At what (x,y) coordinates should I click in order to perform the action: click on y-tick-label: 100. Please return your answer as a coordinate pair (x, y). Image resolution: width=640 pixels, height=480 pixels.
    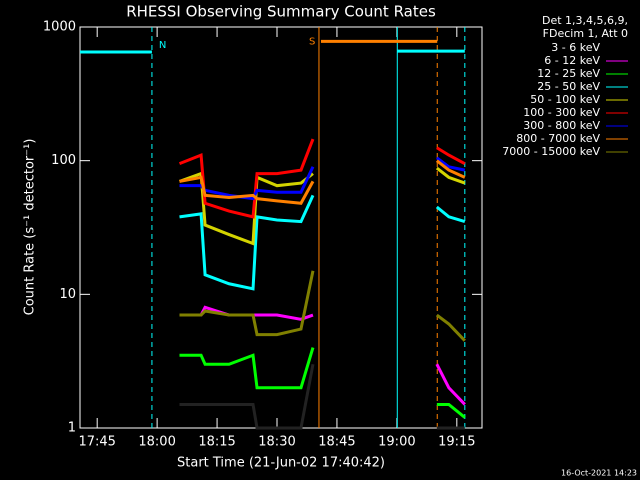
    Looking at the image, I should click on (63, 160).